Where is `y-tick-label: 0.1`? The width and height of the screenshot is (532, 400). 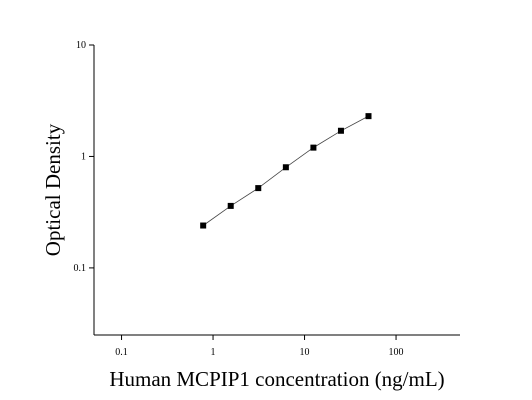 y-tick-label: 0.1 is located at coordinates (80, 268).